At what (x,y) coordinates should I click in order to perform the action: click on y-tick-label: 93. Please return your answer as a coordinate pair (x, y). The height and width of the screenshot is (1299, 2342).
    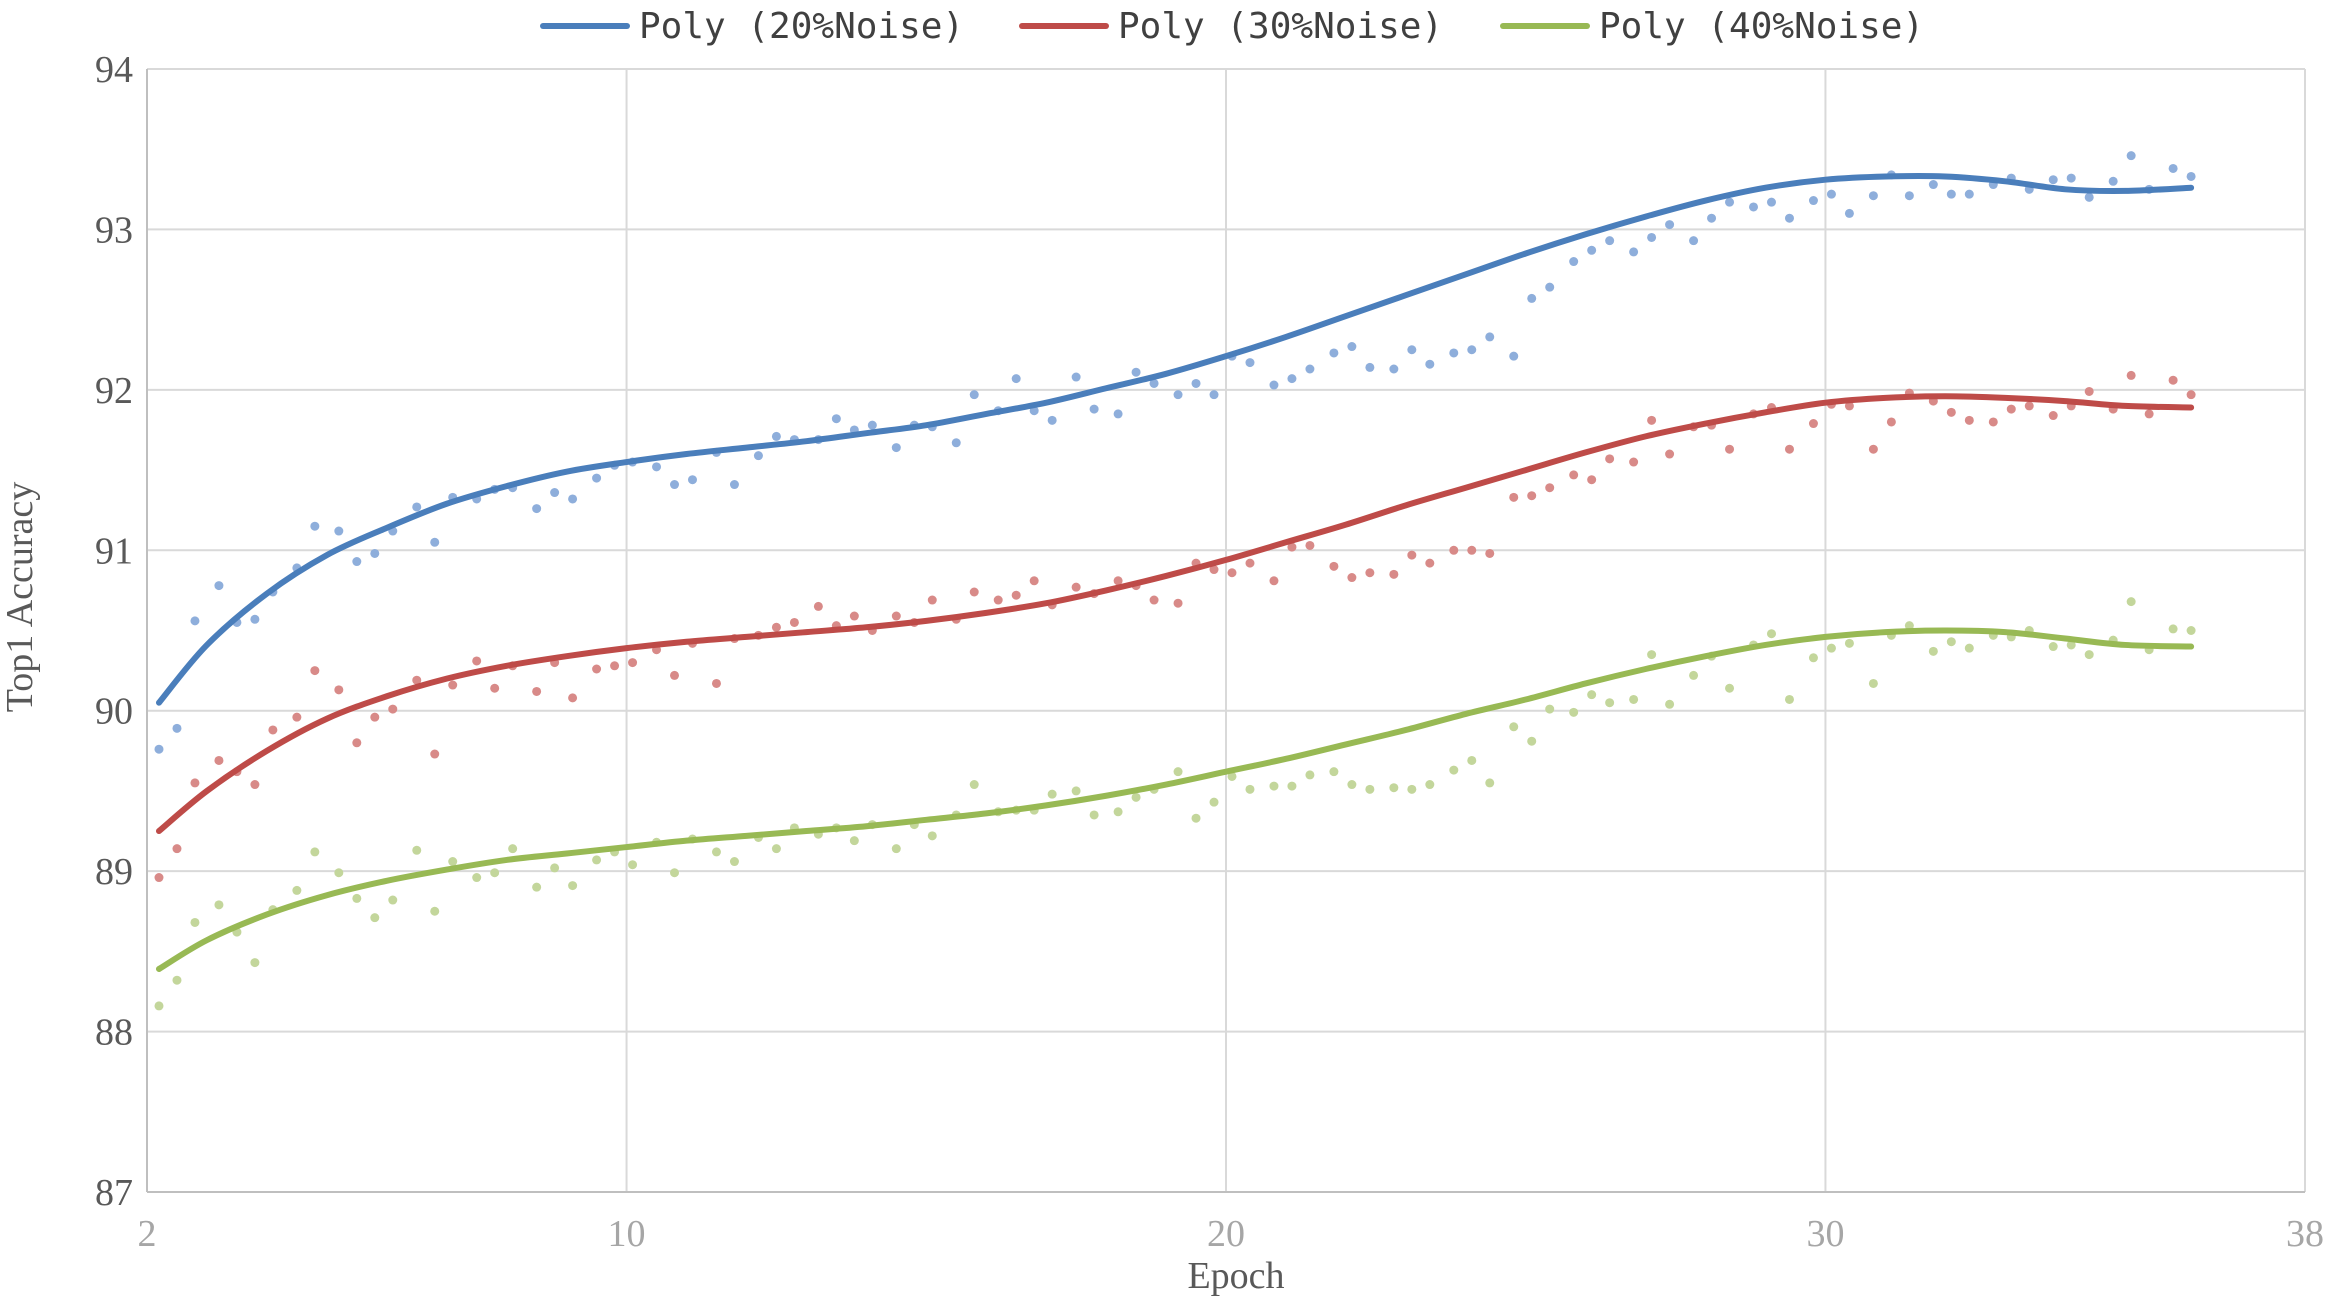
    Looking at the image, I should click on (114, 230).